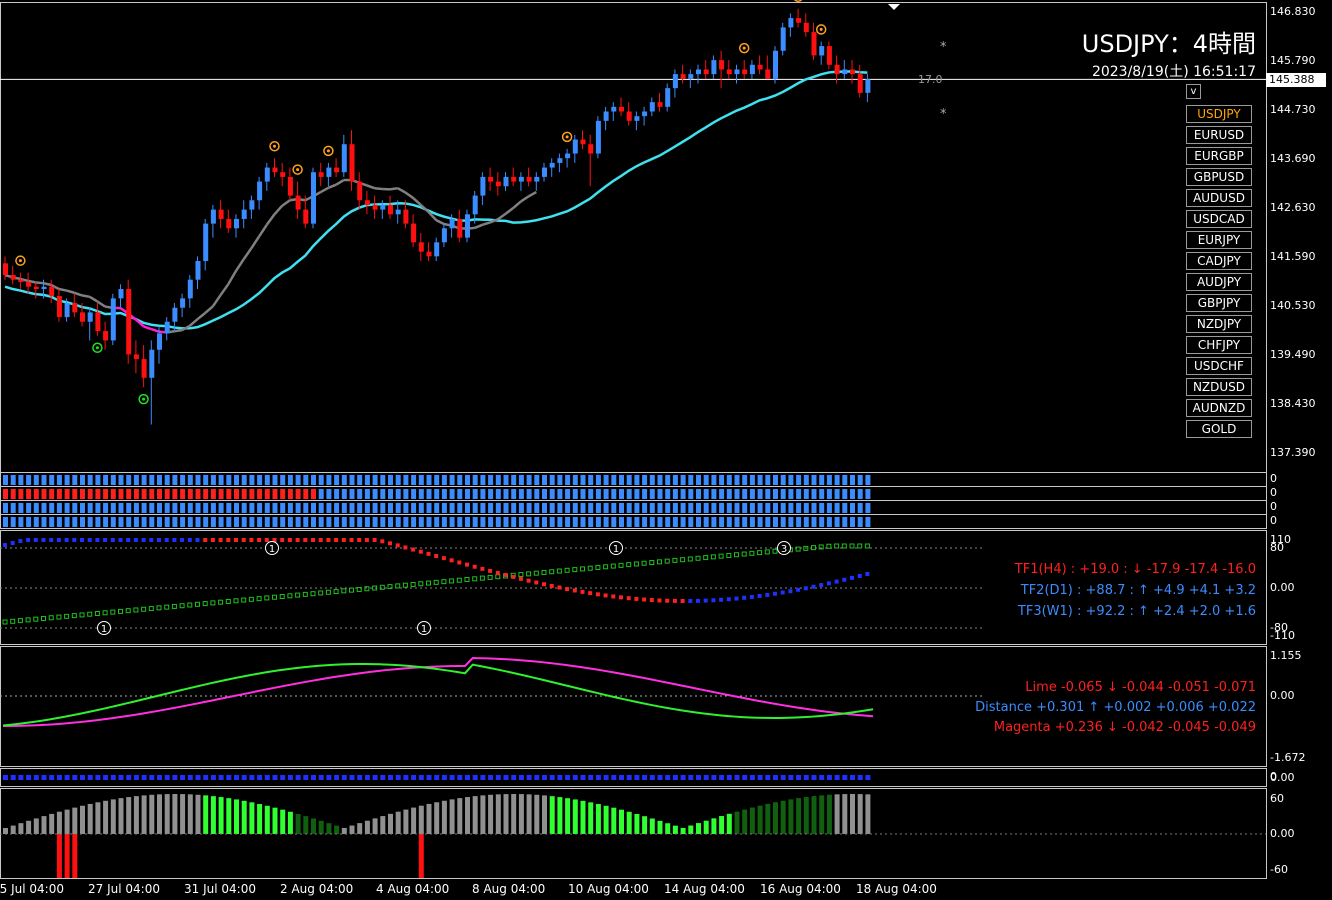 The height and width of the screenshot is (900, 1332). What do you see at coordinates (1219, 303) in the screenshot?
I see `symbol-button-gbpjpy: GBPJPY` at bounding box center [1219, 303].